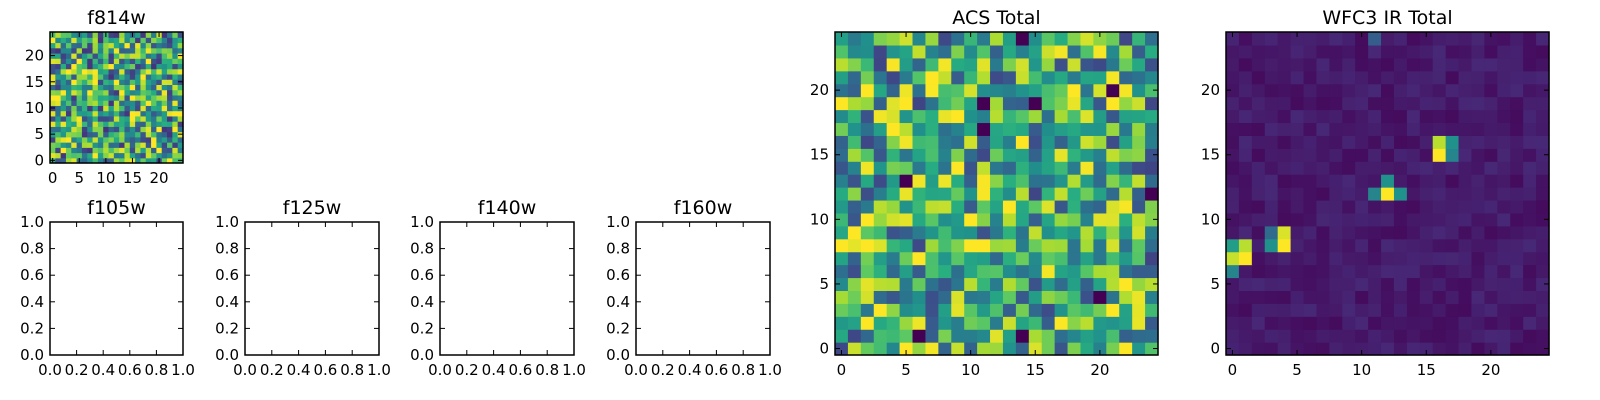  I want to click on y-tick-label: 0.2, so click(227, 328).